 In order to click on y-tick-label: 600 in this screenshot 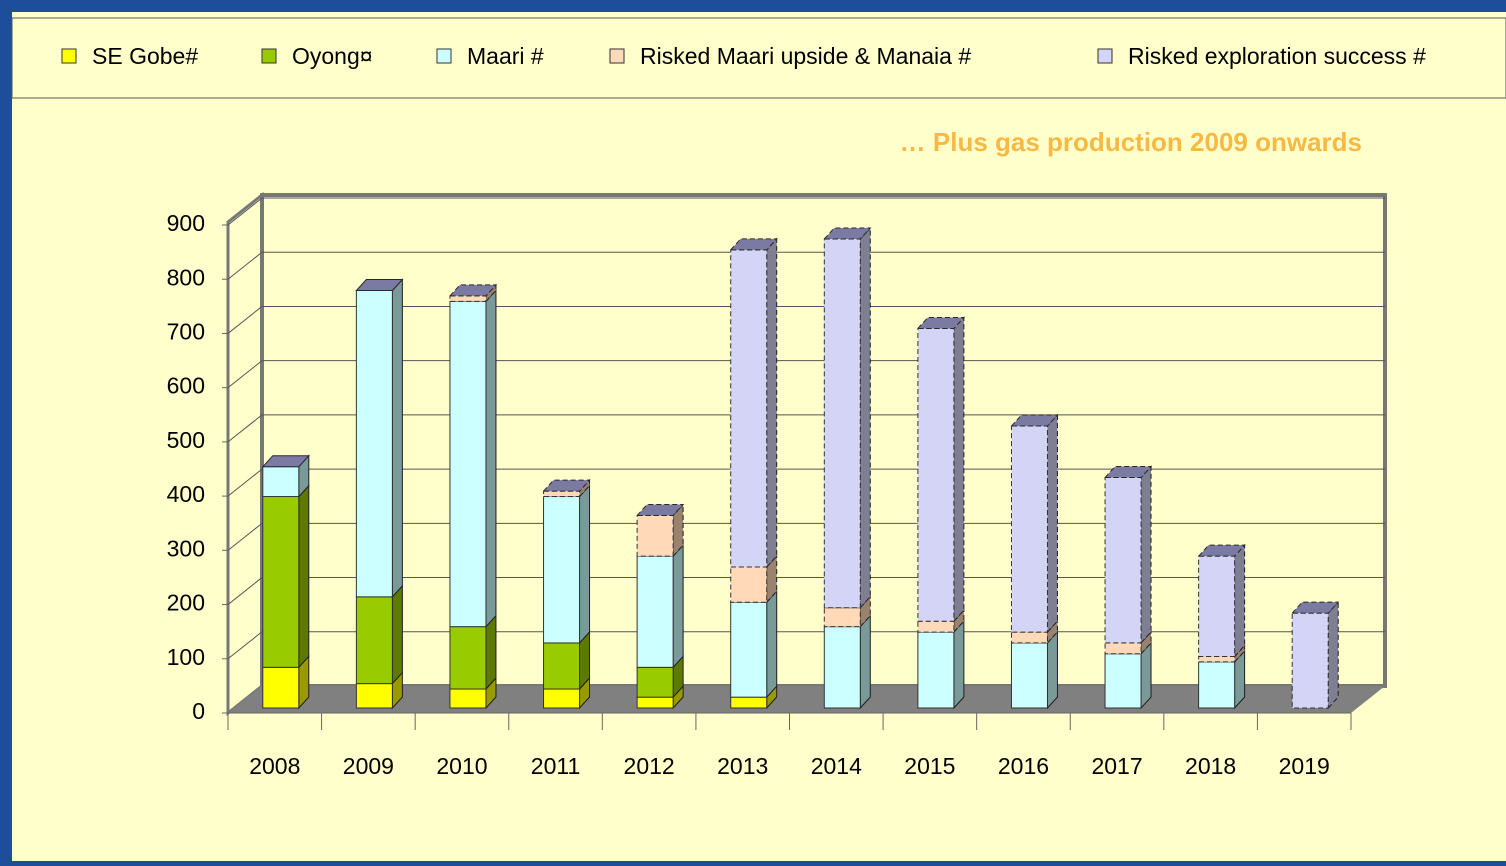, I will do `click(186, 386)`.